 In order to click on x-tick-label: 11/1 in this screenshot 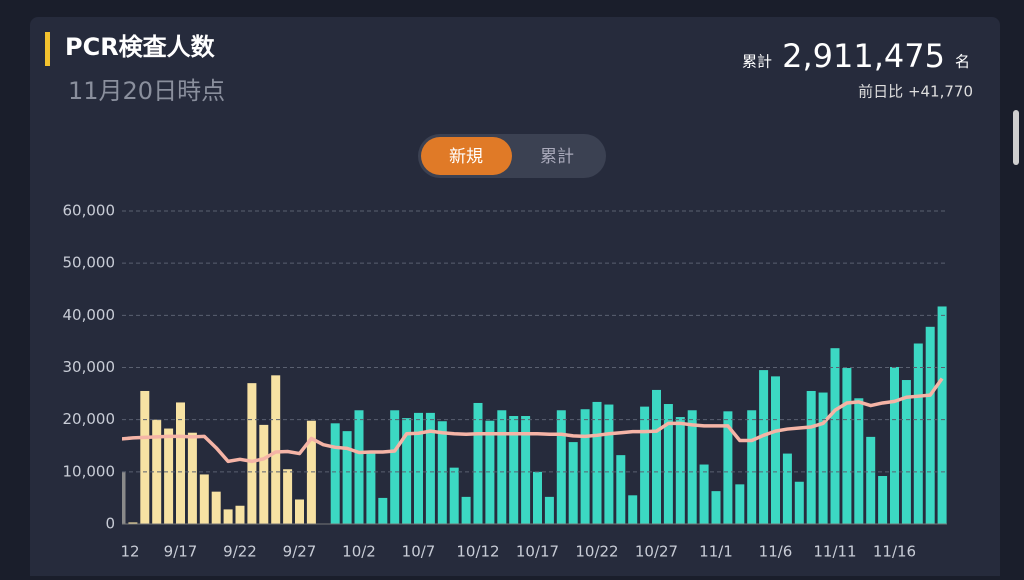, I will do `click(716, 552)`.